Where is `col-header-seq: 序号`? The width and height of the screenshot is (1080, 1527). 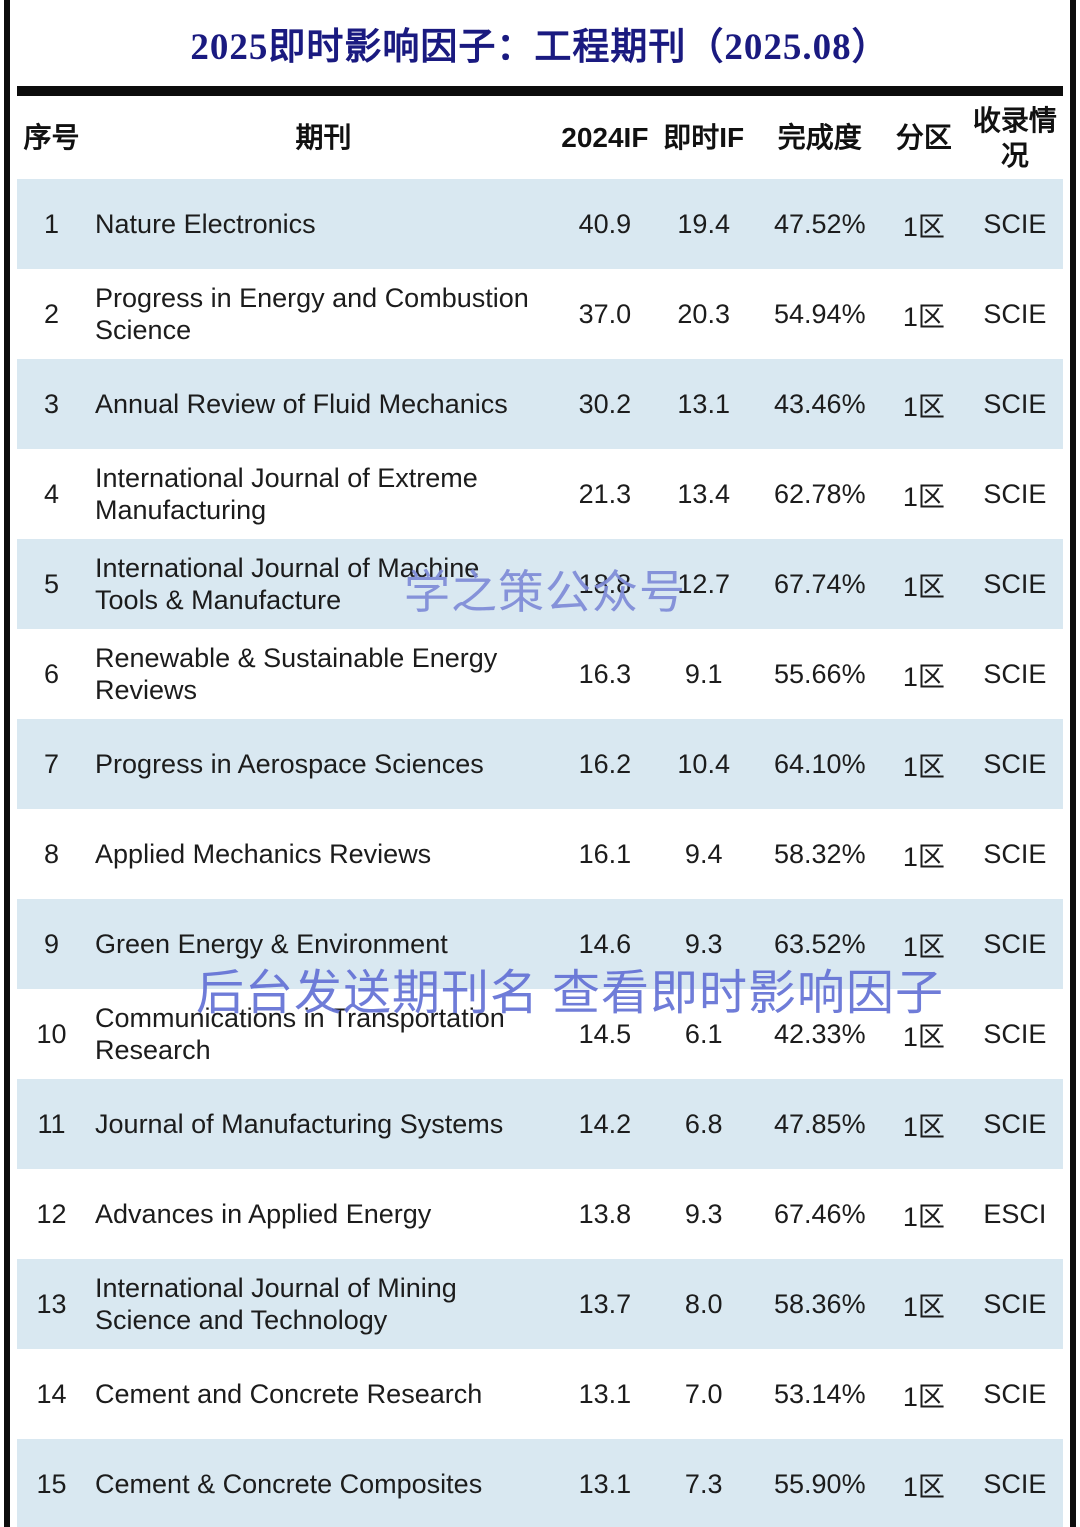
col-header-seq: 序号 is located at coordinates (51, 137).